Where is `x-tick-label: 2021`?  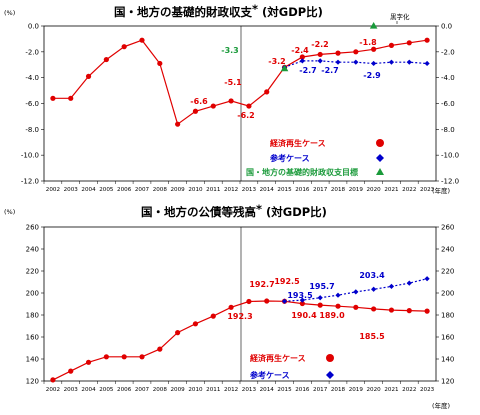 x-tick-label: 2021 is located at coordinates (391, 390).